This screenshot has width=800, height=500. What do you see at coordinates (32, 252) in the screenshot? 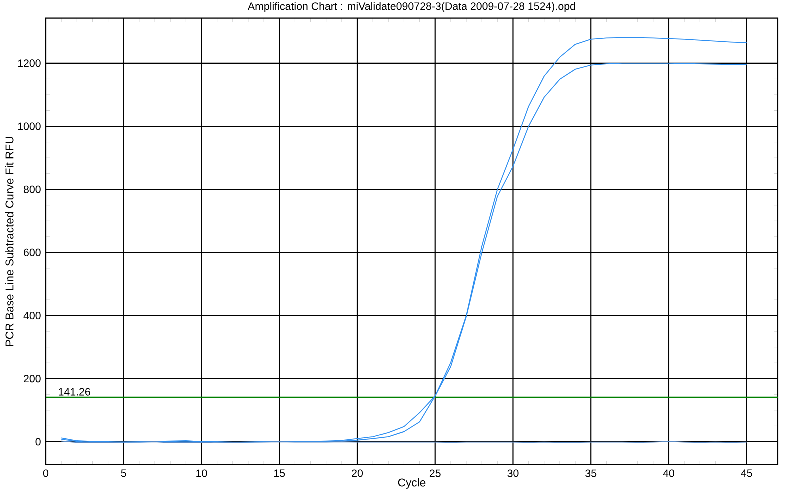
I see `y-tick-label: 600` at bounding box center [32, 252].